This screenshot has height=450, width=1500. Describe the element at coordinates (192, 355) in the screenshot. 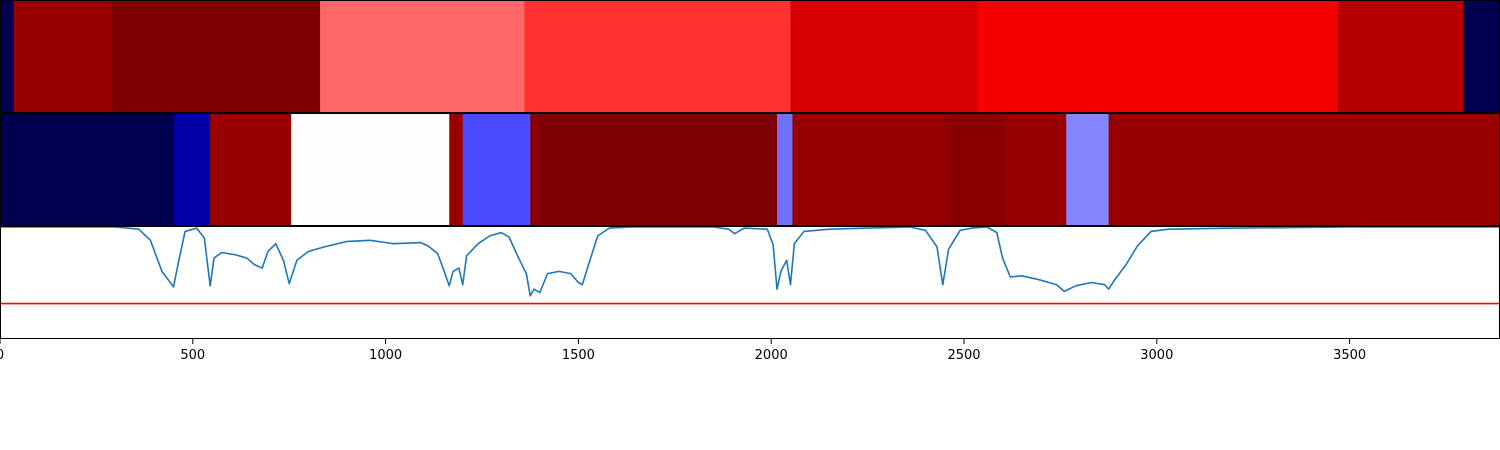

I see `x-tick-label: 500` at that location.